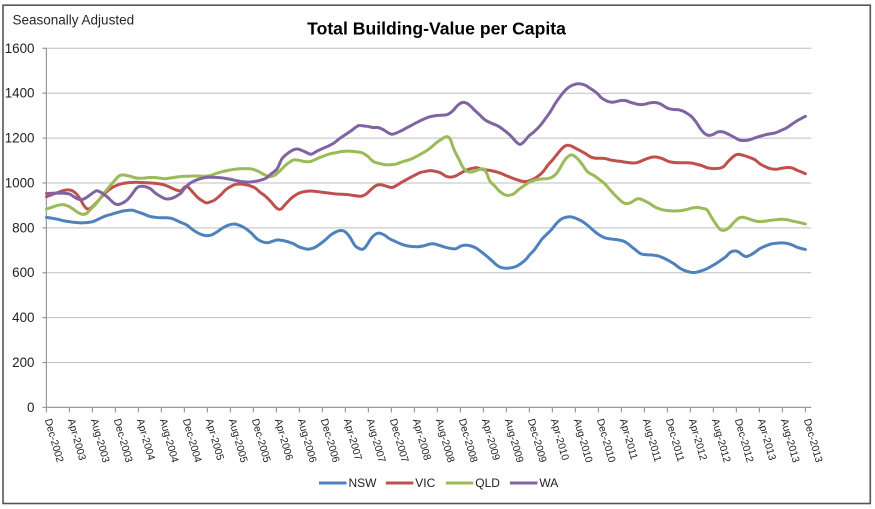 The width and height of the screenshot is (875, 509). What do you see at coordinates (20, 183) in the screenshot?
I see `svg-text: 1000` at bounding box center [20, 183].